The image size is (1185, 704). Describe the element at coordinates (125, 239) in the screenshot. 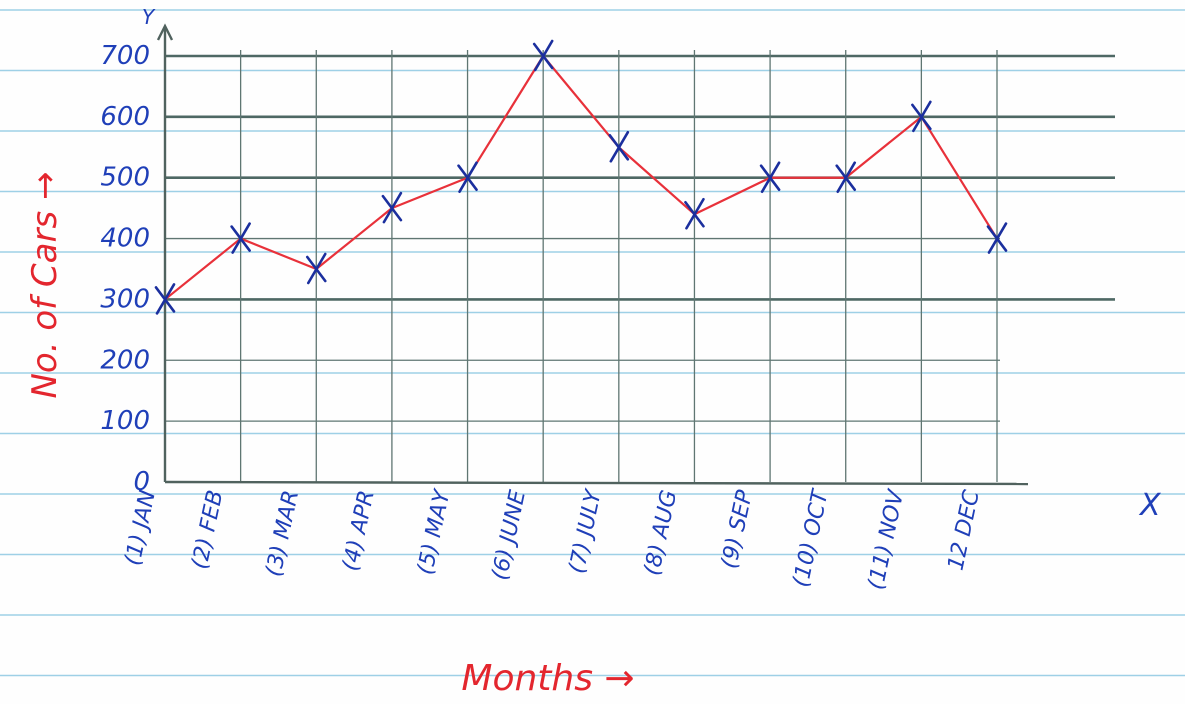

I see `y-tick-label: 400` at that location.